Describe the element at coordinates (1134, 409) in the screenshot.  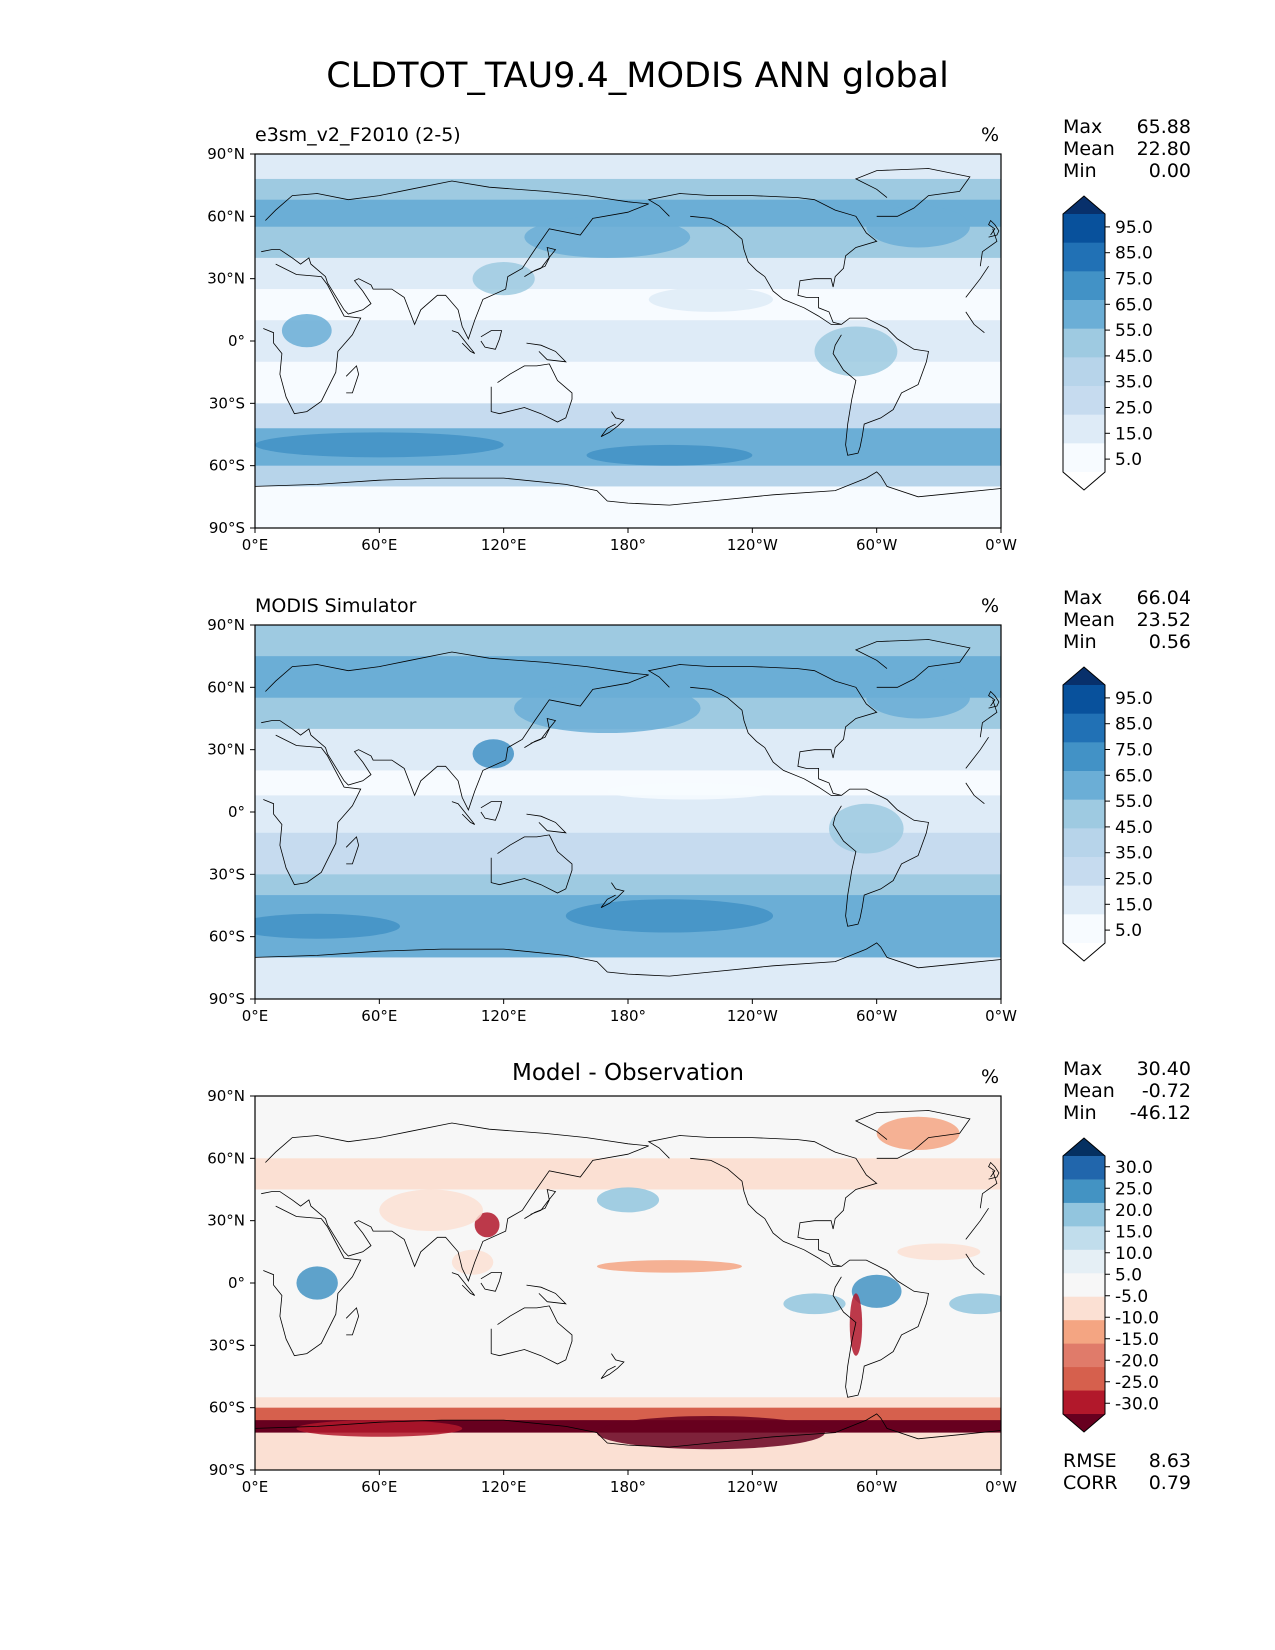
I see `colorbar-label: 25.0` at that location.